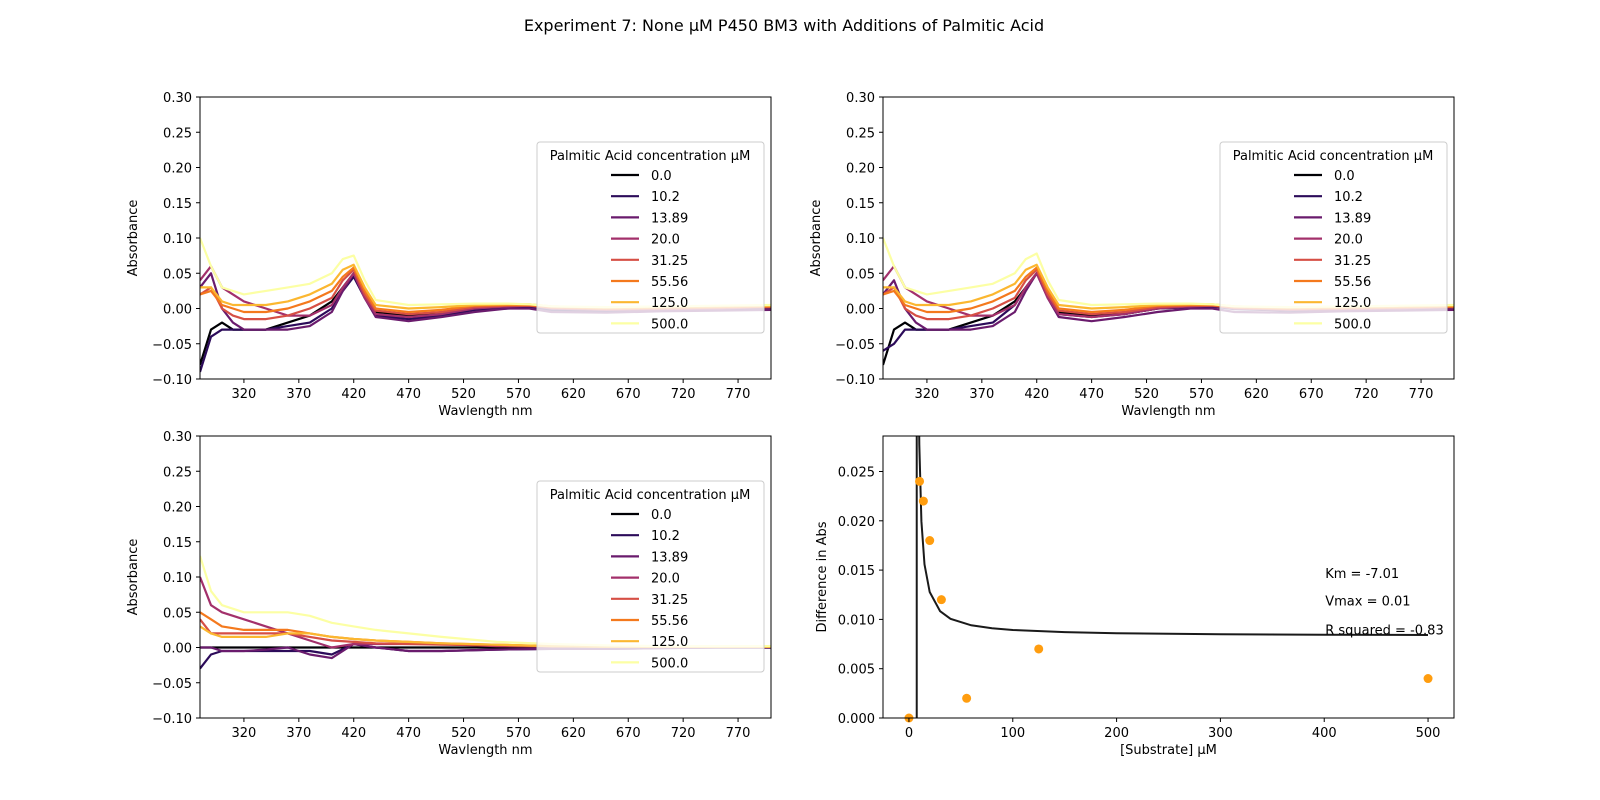 The width and height of the screenshot is (1600, 800). Describe the element at coordinates (1428, 733) in the screenshot. I see `x-tick-label: 500` at that location.